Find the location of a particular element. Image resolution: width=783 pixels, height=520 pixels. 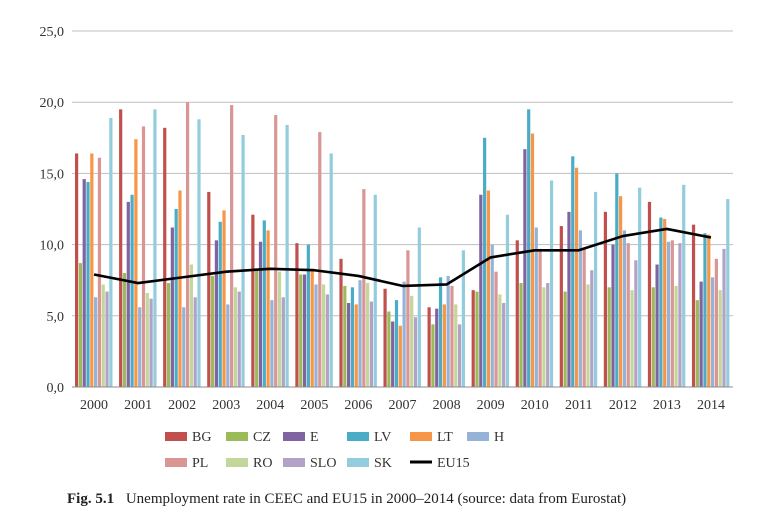

bar-h-2001 is located at coordinates (140, 347).